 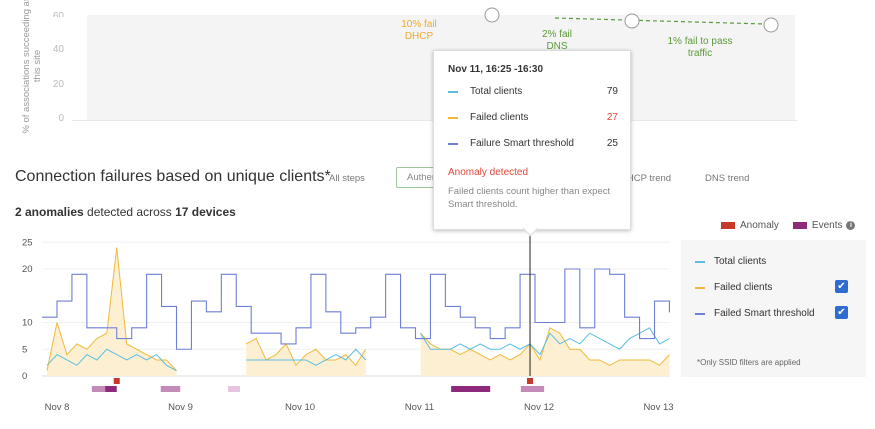 What do you see at coordinates (533, 117) in the screenshot?
I see `tooltip-row-failed: Failed clients 27` at bounding box center [533, 117].